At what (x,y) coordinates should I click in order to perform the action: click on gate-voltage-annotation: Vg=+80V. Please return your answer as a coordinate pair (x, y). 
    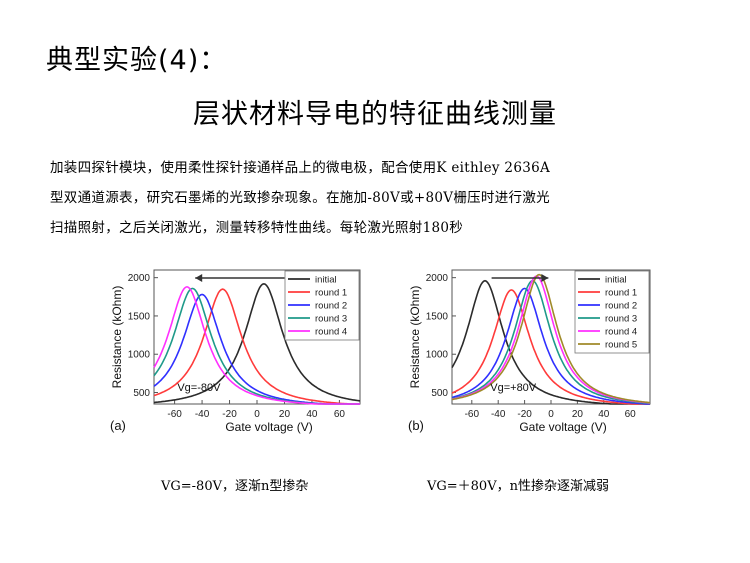
    Looking at the image, I should click on (513, 388).